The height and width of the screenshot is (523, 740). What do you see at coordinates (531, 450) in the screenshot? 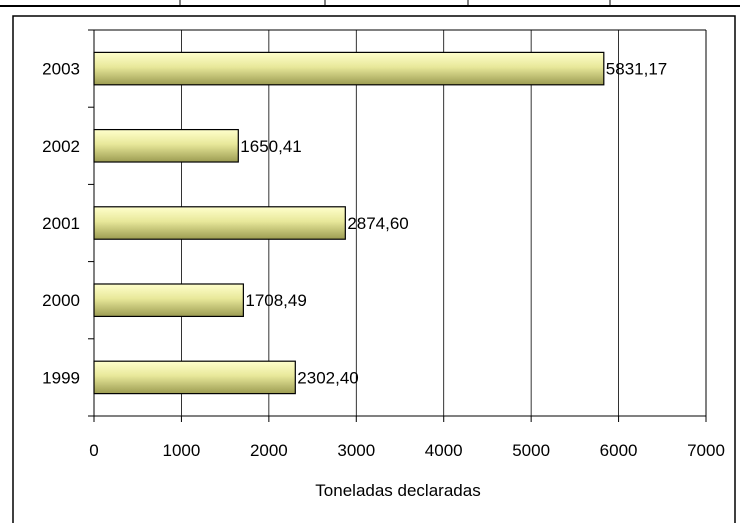
I see `x-tick-label: 5000` at bounding box center [531, 450].